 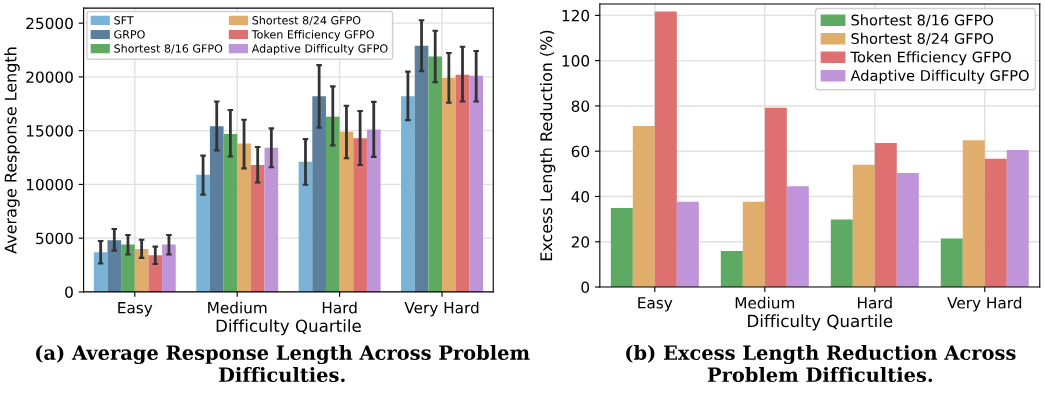 What do you see at coordinates (54, 238) in the screenshot?
I see `y-tick-label: 5000` at bounding box center [54, 238].